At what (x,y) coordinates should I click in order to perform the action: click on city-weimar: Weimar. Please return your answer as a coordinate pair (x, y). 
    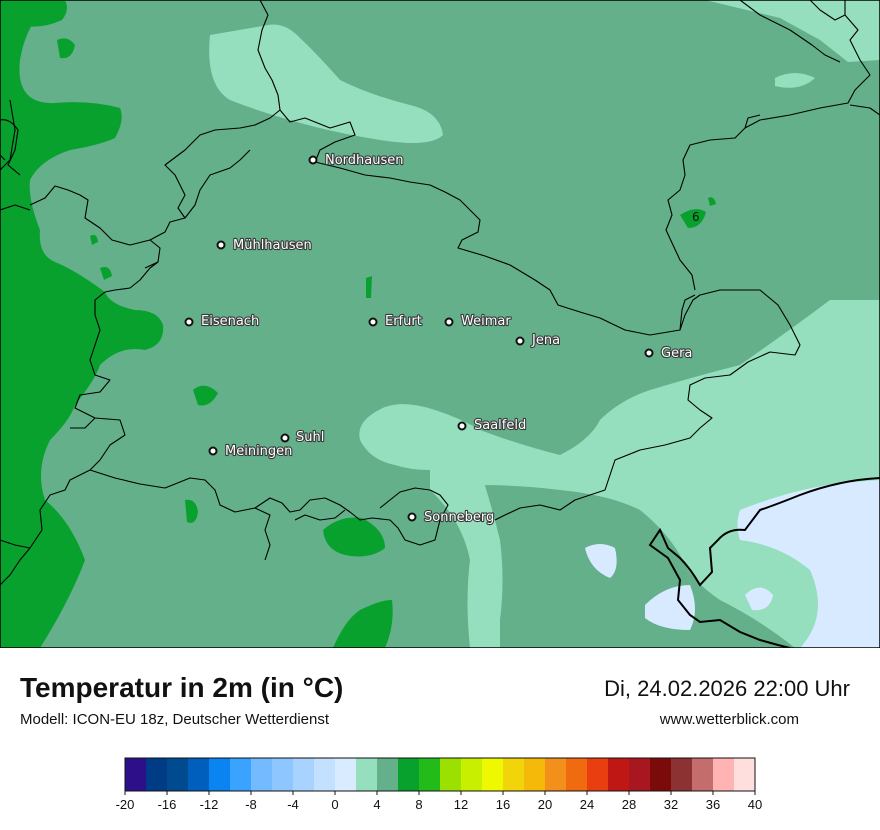
    Looking at the image, I should click on (478, 321).